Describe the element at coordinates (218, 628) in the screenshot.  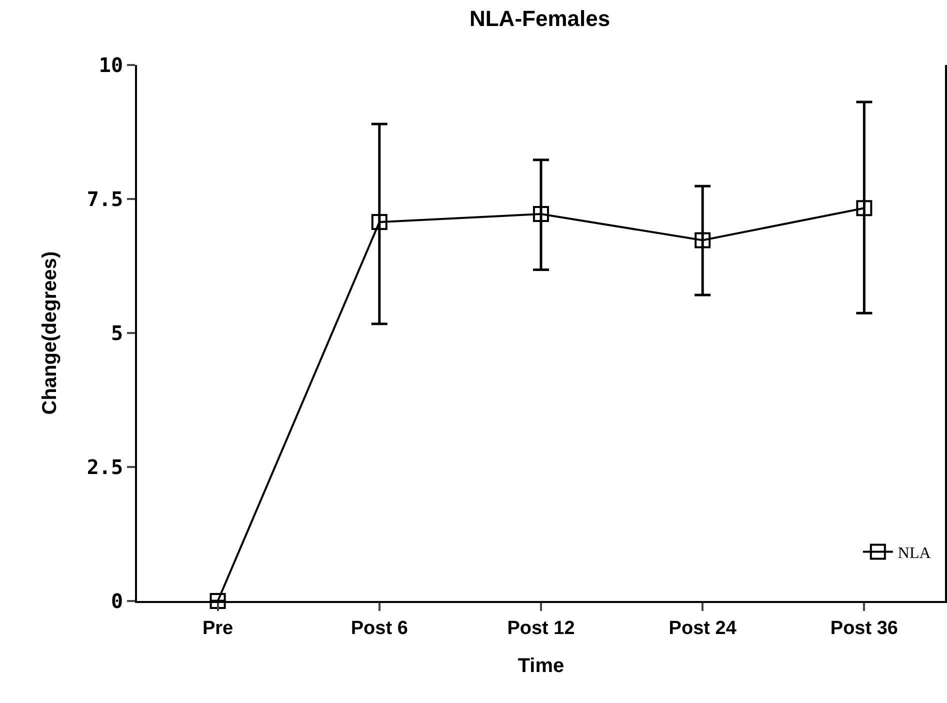
I see `x-tick-label: Pre` at that location.